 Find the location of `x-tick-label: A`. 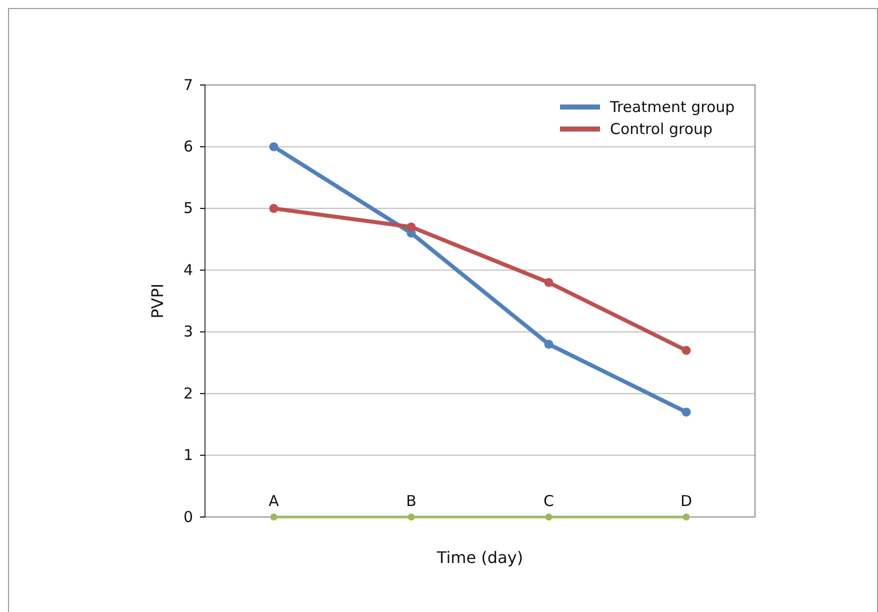

x-tick-label: A is located at coordinates (274, 501).